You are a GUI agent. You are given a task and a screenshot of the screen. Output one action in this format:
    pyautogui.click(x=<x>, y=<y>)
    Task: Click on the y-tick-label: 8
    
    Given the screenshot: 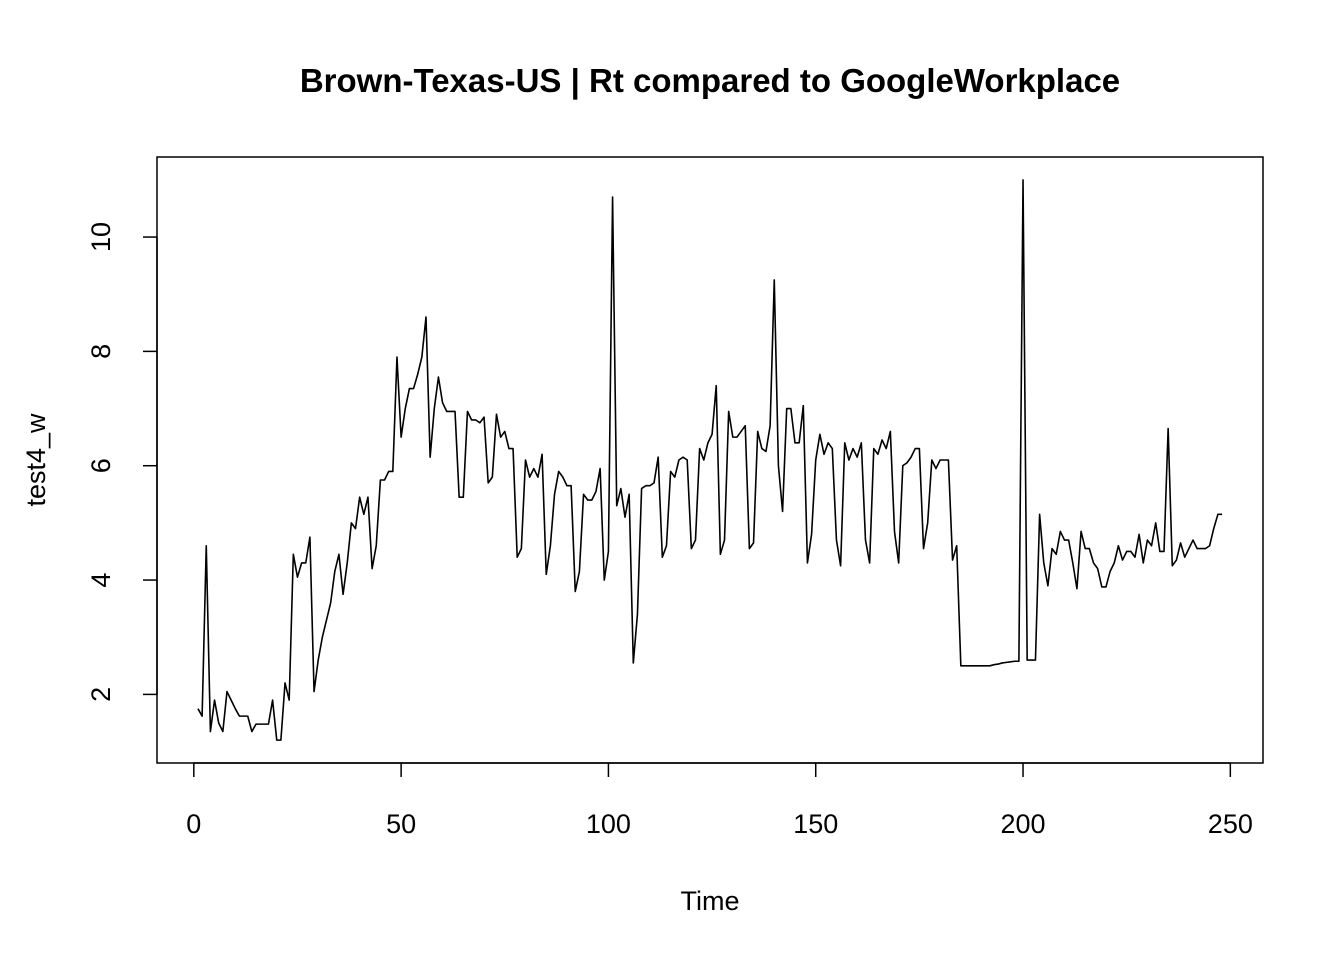 What is the action you would take?
    pyautogui.click(x=101, y=351)
    